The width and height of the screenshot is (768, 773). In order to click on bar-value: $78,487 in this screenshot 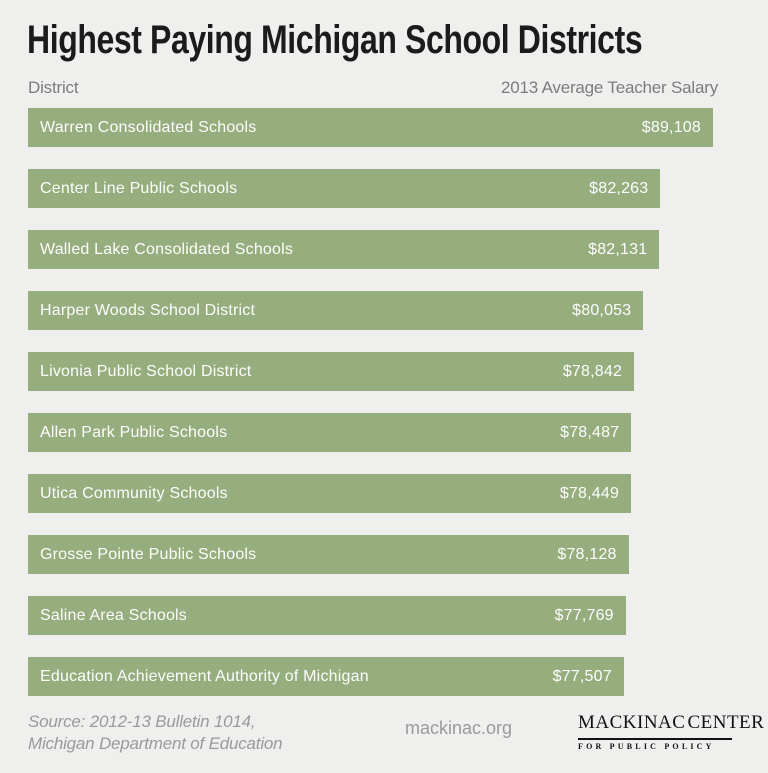, I will do `click(590, 432)`.